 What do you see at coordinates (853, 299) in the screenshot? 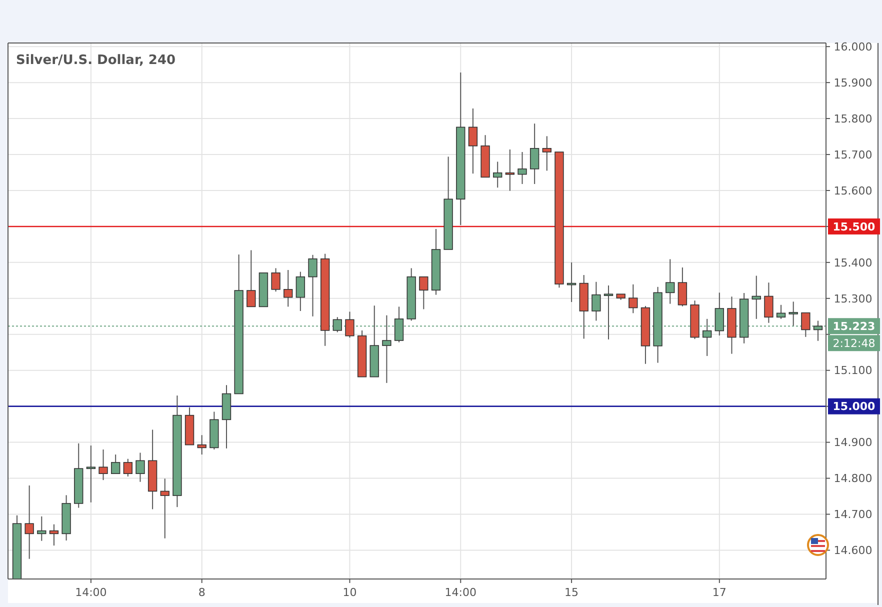
I see `y-tick-label: 15.300` at bounding box center [853, 299].